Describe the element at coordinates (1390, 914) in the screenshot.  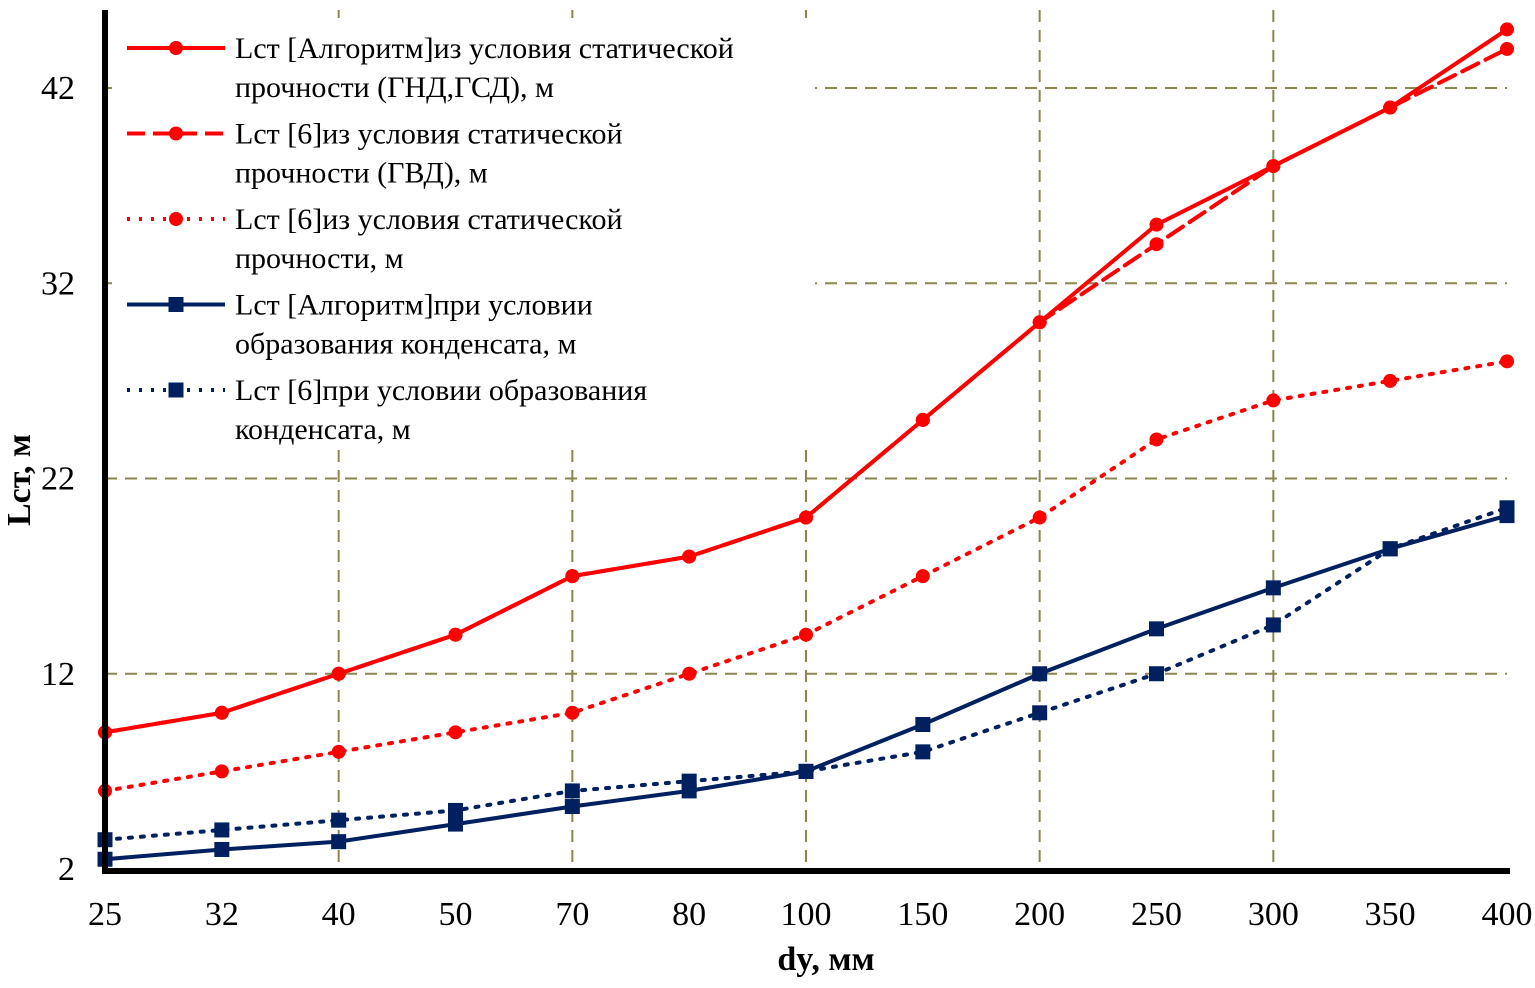
I see `x-tick-label: 350` at that location.